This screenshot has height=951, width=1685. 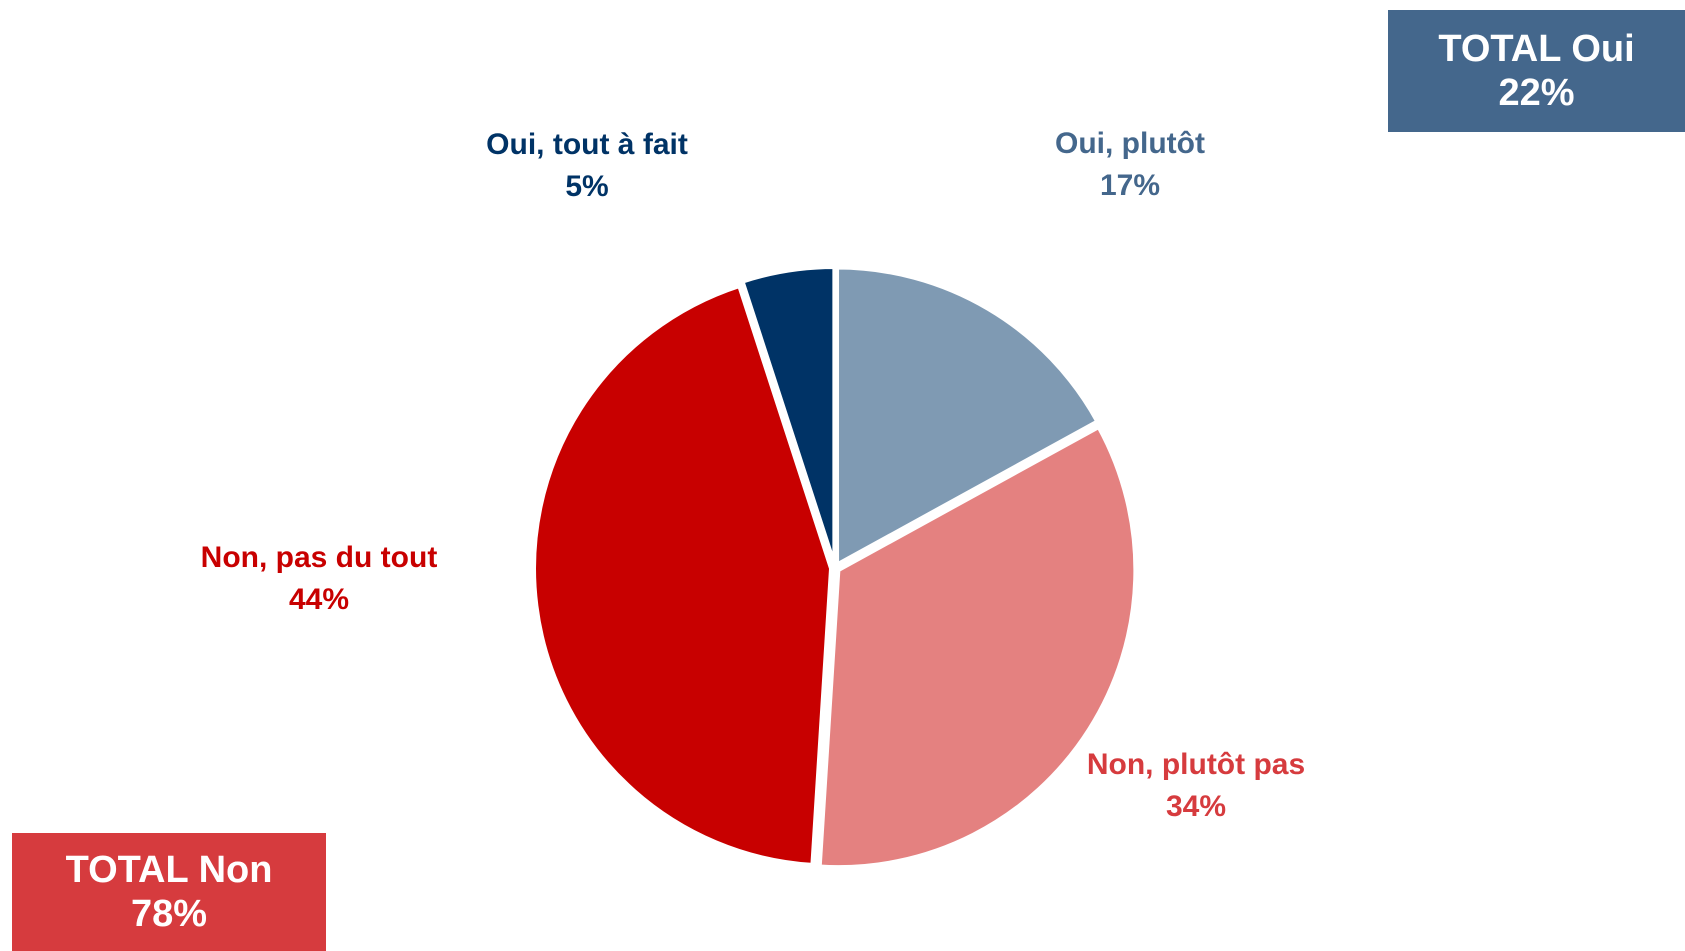 I want to click on slice-value-label: 34%, so click(x=1196, y=806).